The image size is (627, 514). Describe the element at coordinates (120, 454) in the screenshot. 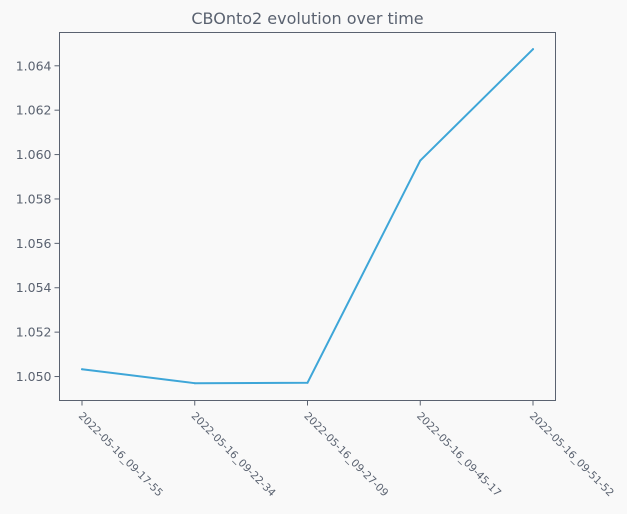

I see `x-tick-label: 2022-05-16_09-17-55` at that location.